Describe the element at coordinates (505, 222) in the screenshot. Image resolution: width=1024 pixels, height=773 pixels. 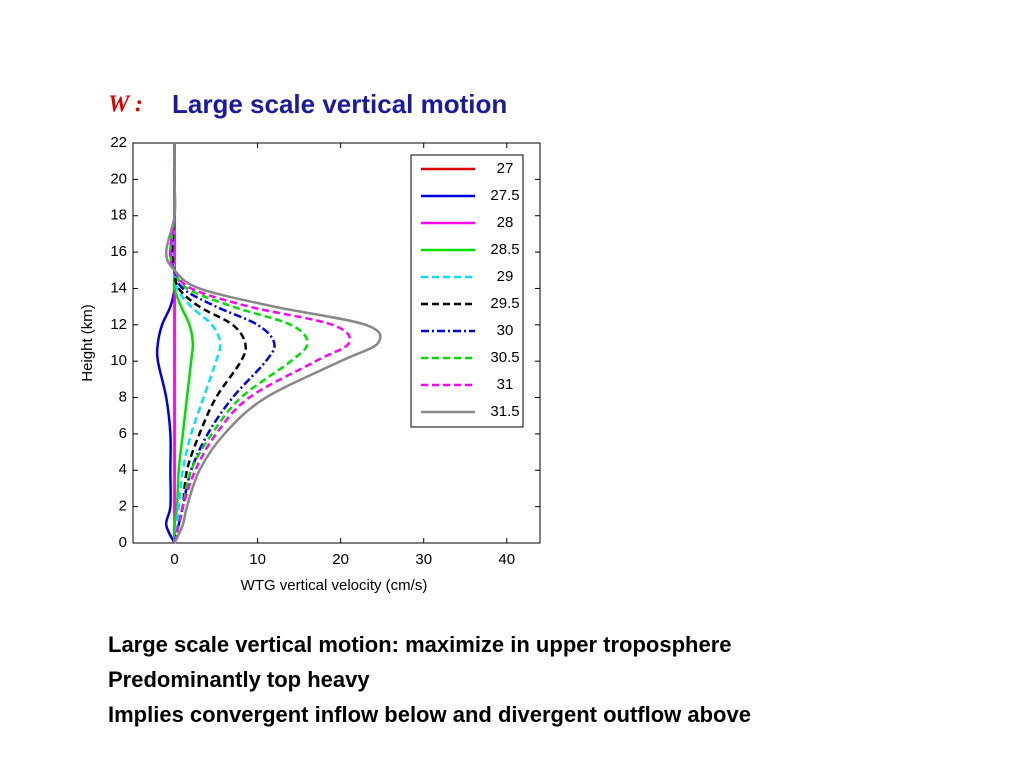
I see `legend-label: 28` at that location.